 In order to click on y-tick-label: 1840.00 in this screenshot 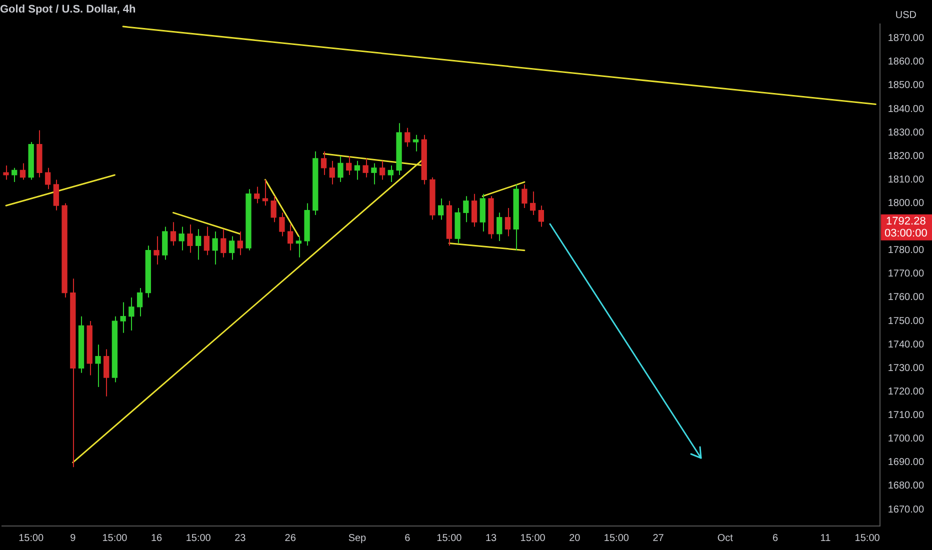, I will do `click(906, 109)`.